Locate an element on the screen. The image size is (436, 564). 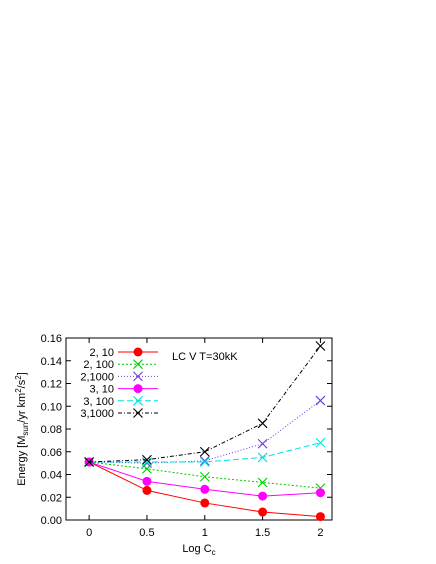
x-axis-title: Log Cc is located at coordinates (198, 550).